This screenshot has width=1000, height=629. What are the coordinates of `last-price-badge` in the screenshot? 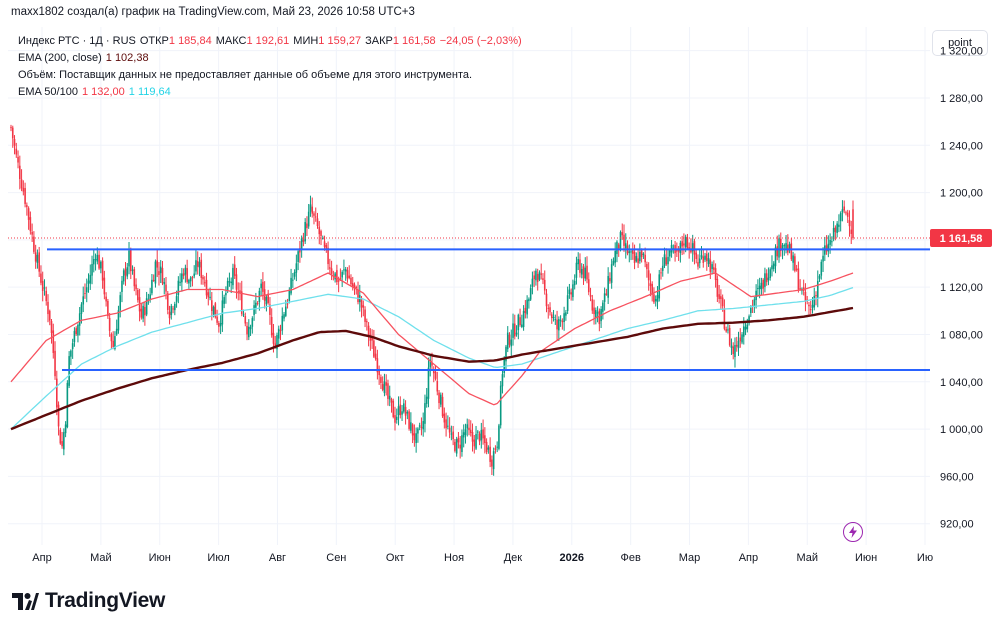 It's located at (961, 238).